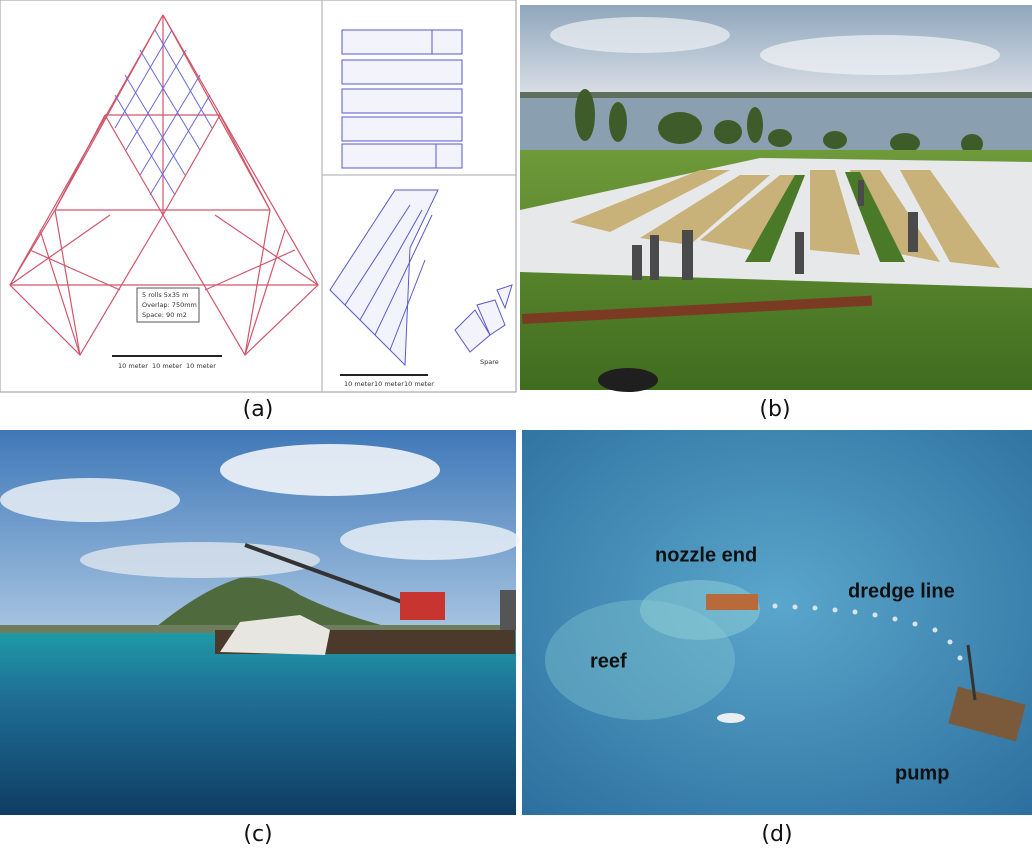 The height and width of the screenshot is (853, 1032). I want to click on lattice, so click(164, 185).